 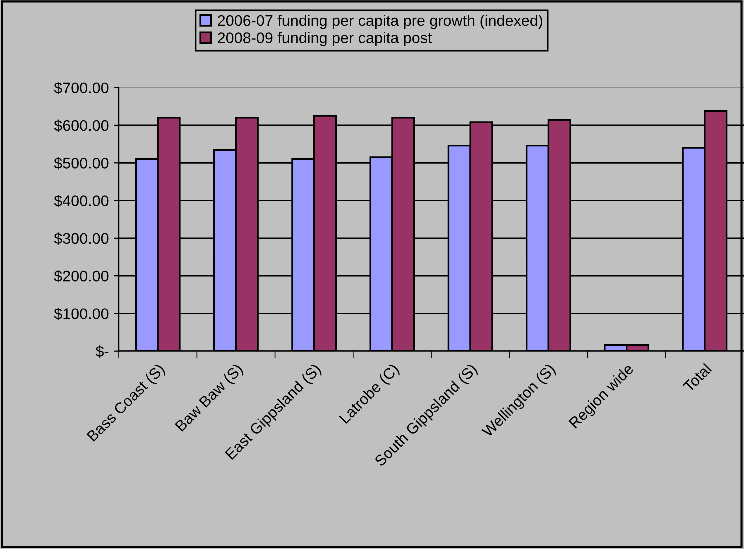 What do you see at coordinates (325, 39) in the screenshot?
I see `legend-label: 2008-09 funding per capita post` at bounding box center [325, 39].